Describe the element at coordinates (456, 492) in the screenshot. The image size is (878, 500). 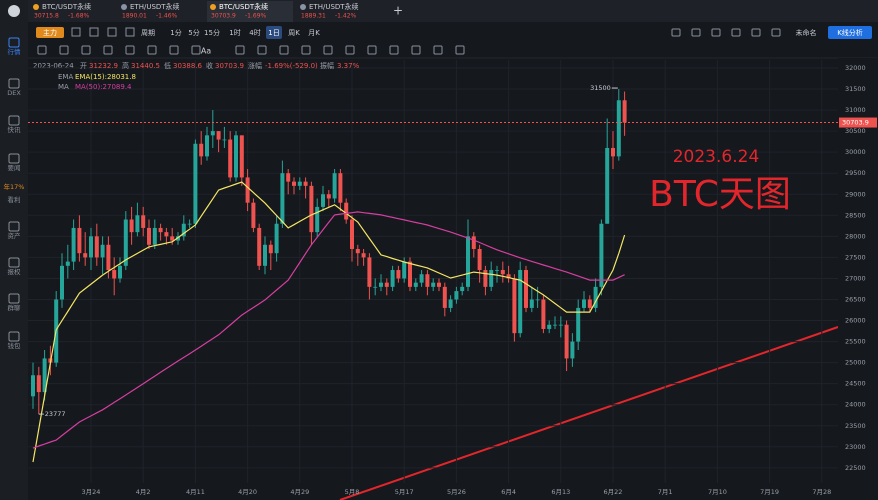
I see `x-tick-label: 5月26` at that location.